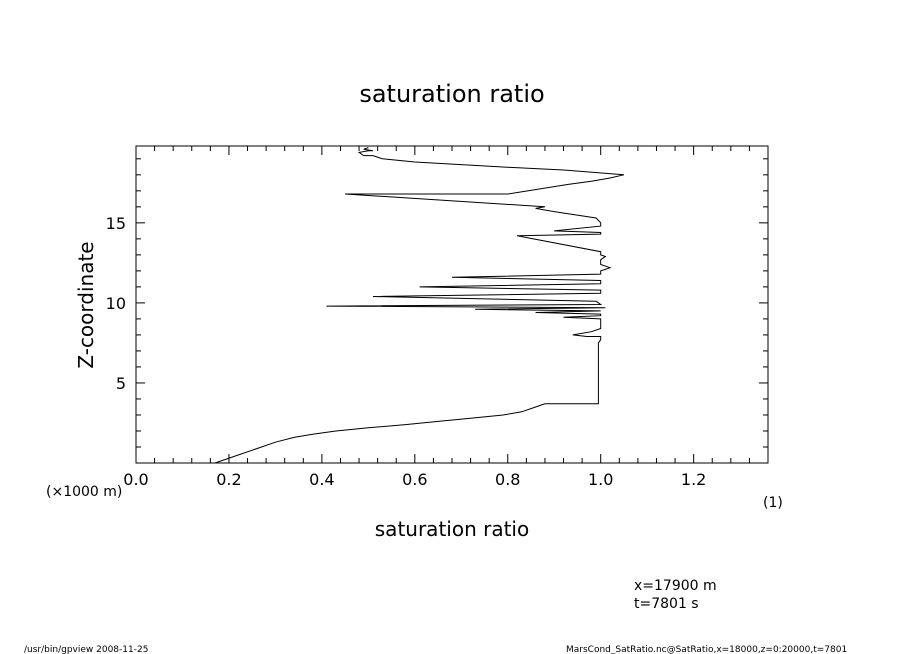 This screenshot has height=654, width=904. I want to click on y-tick-label: 15, so click(116, 223).